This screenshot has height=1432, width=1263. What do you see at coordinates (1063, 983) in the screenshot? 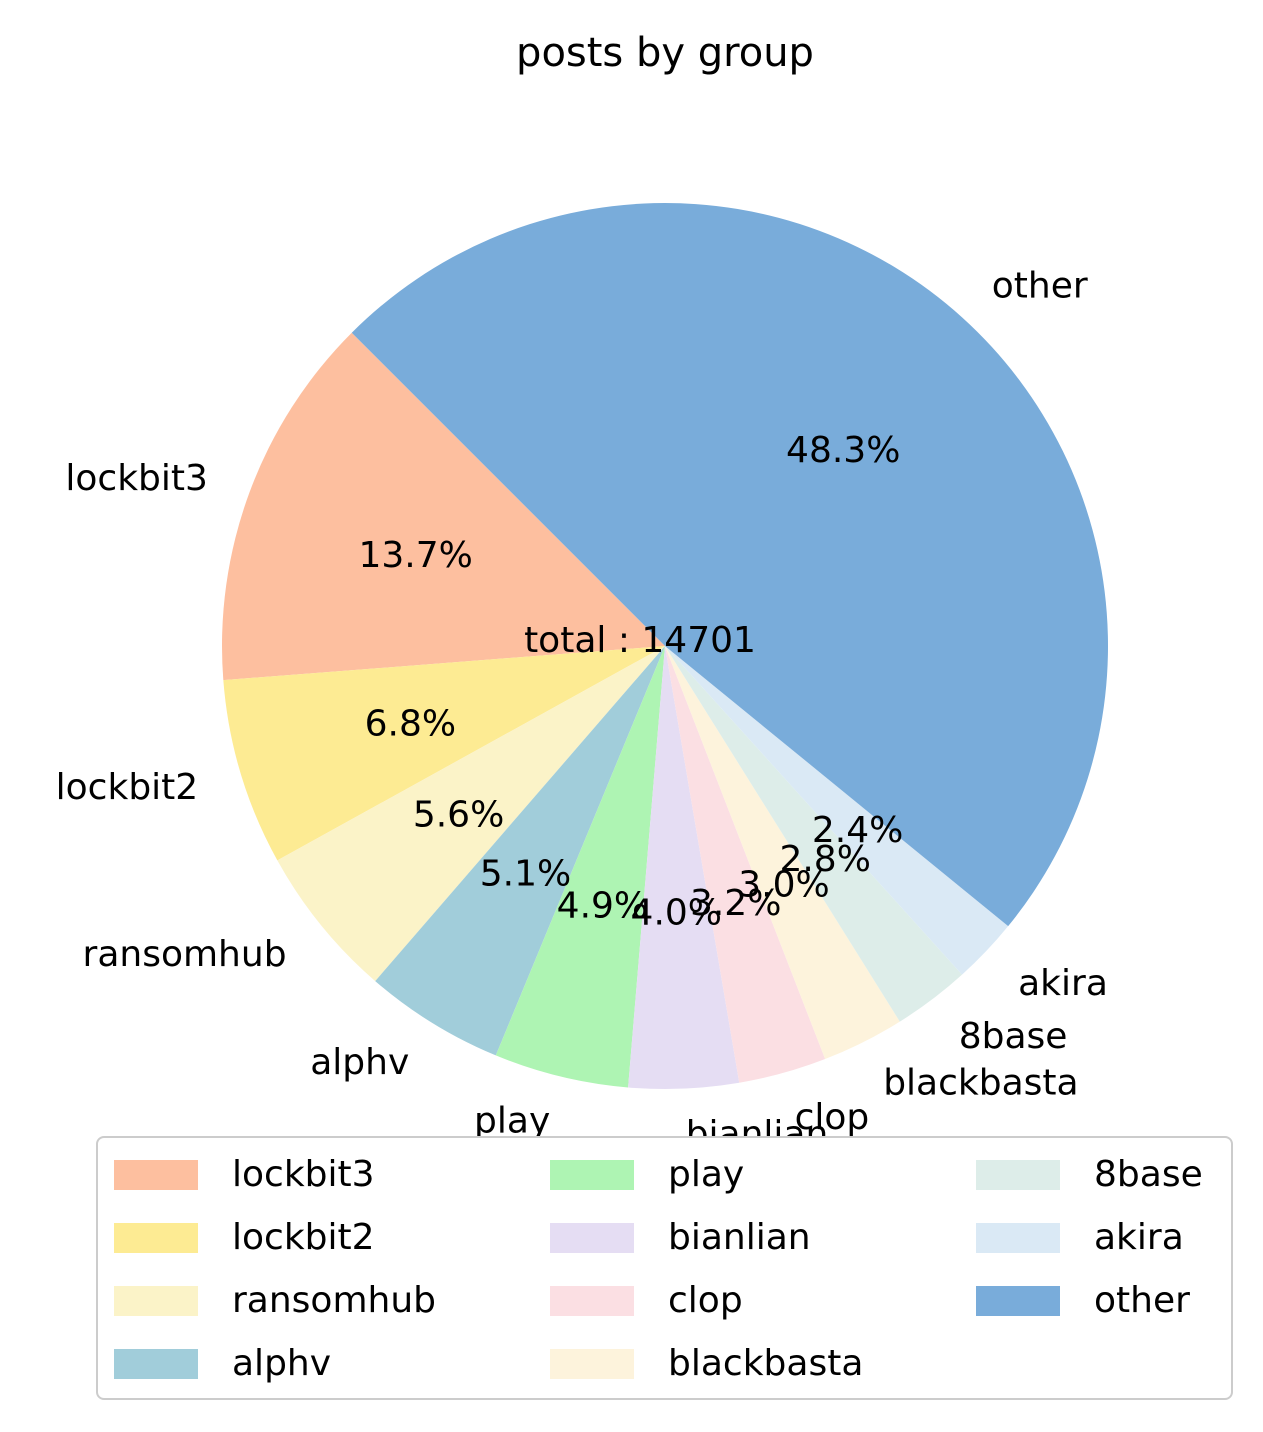
I see `slice-label-akira: akira` at bounding box center [1063, 983].